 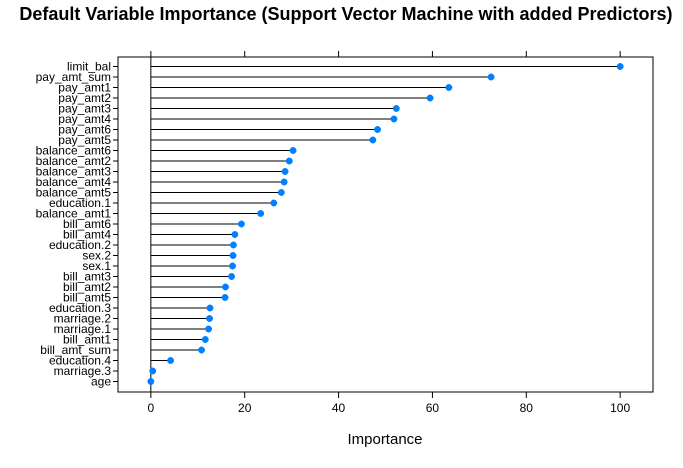 What do you see at coordinates (384, 439) in the screenshot?
I see `x-axis-title: Importance` at bounding box center [384, 439].